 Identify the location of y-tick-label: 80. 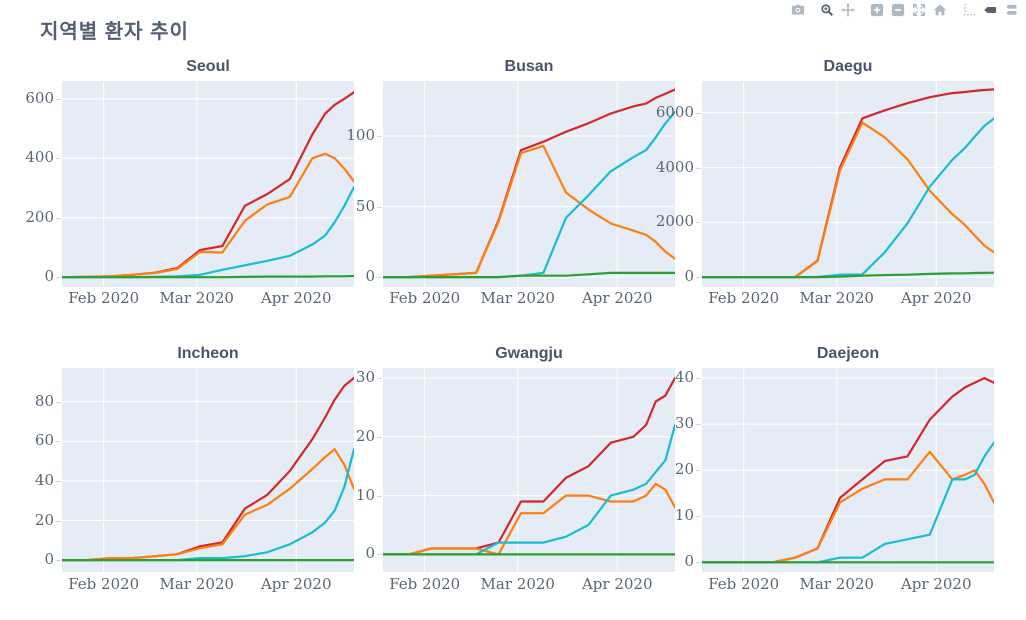
(44, 400).